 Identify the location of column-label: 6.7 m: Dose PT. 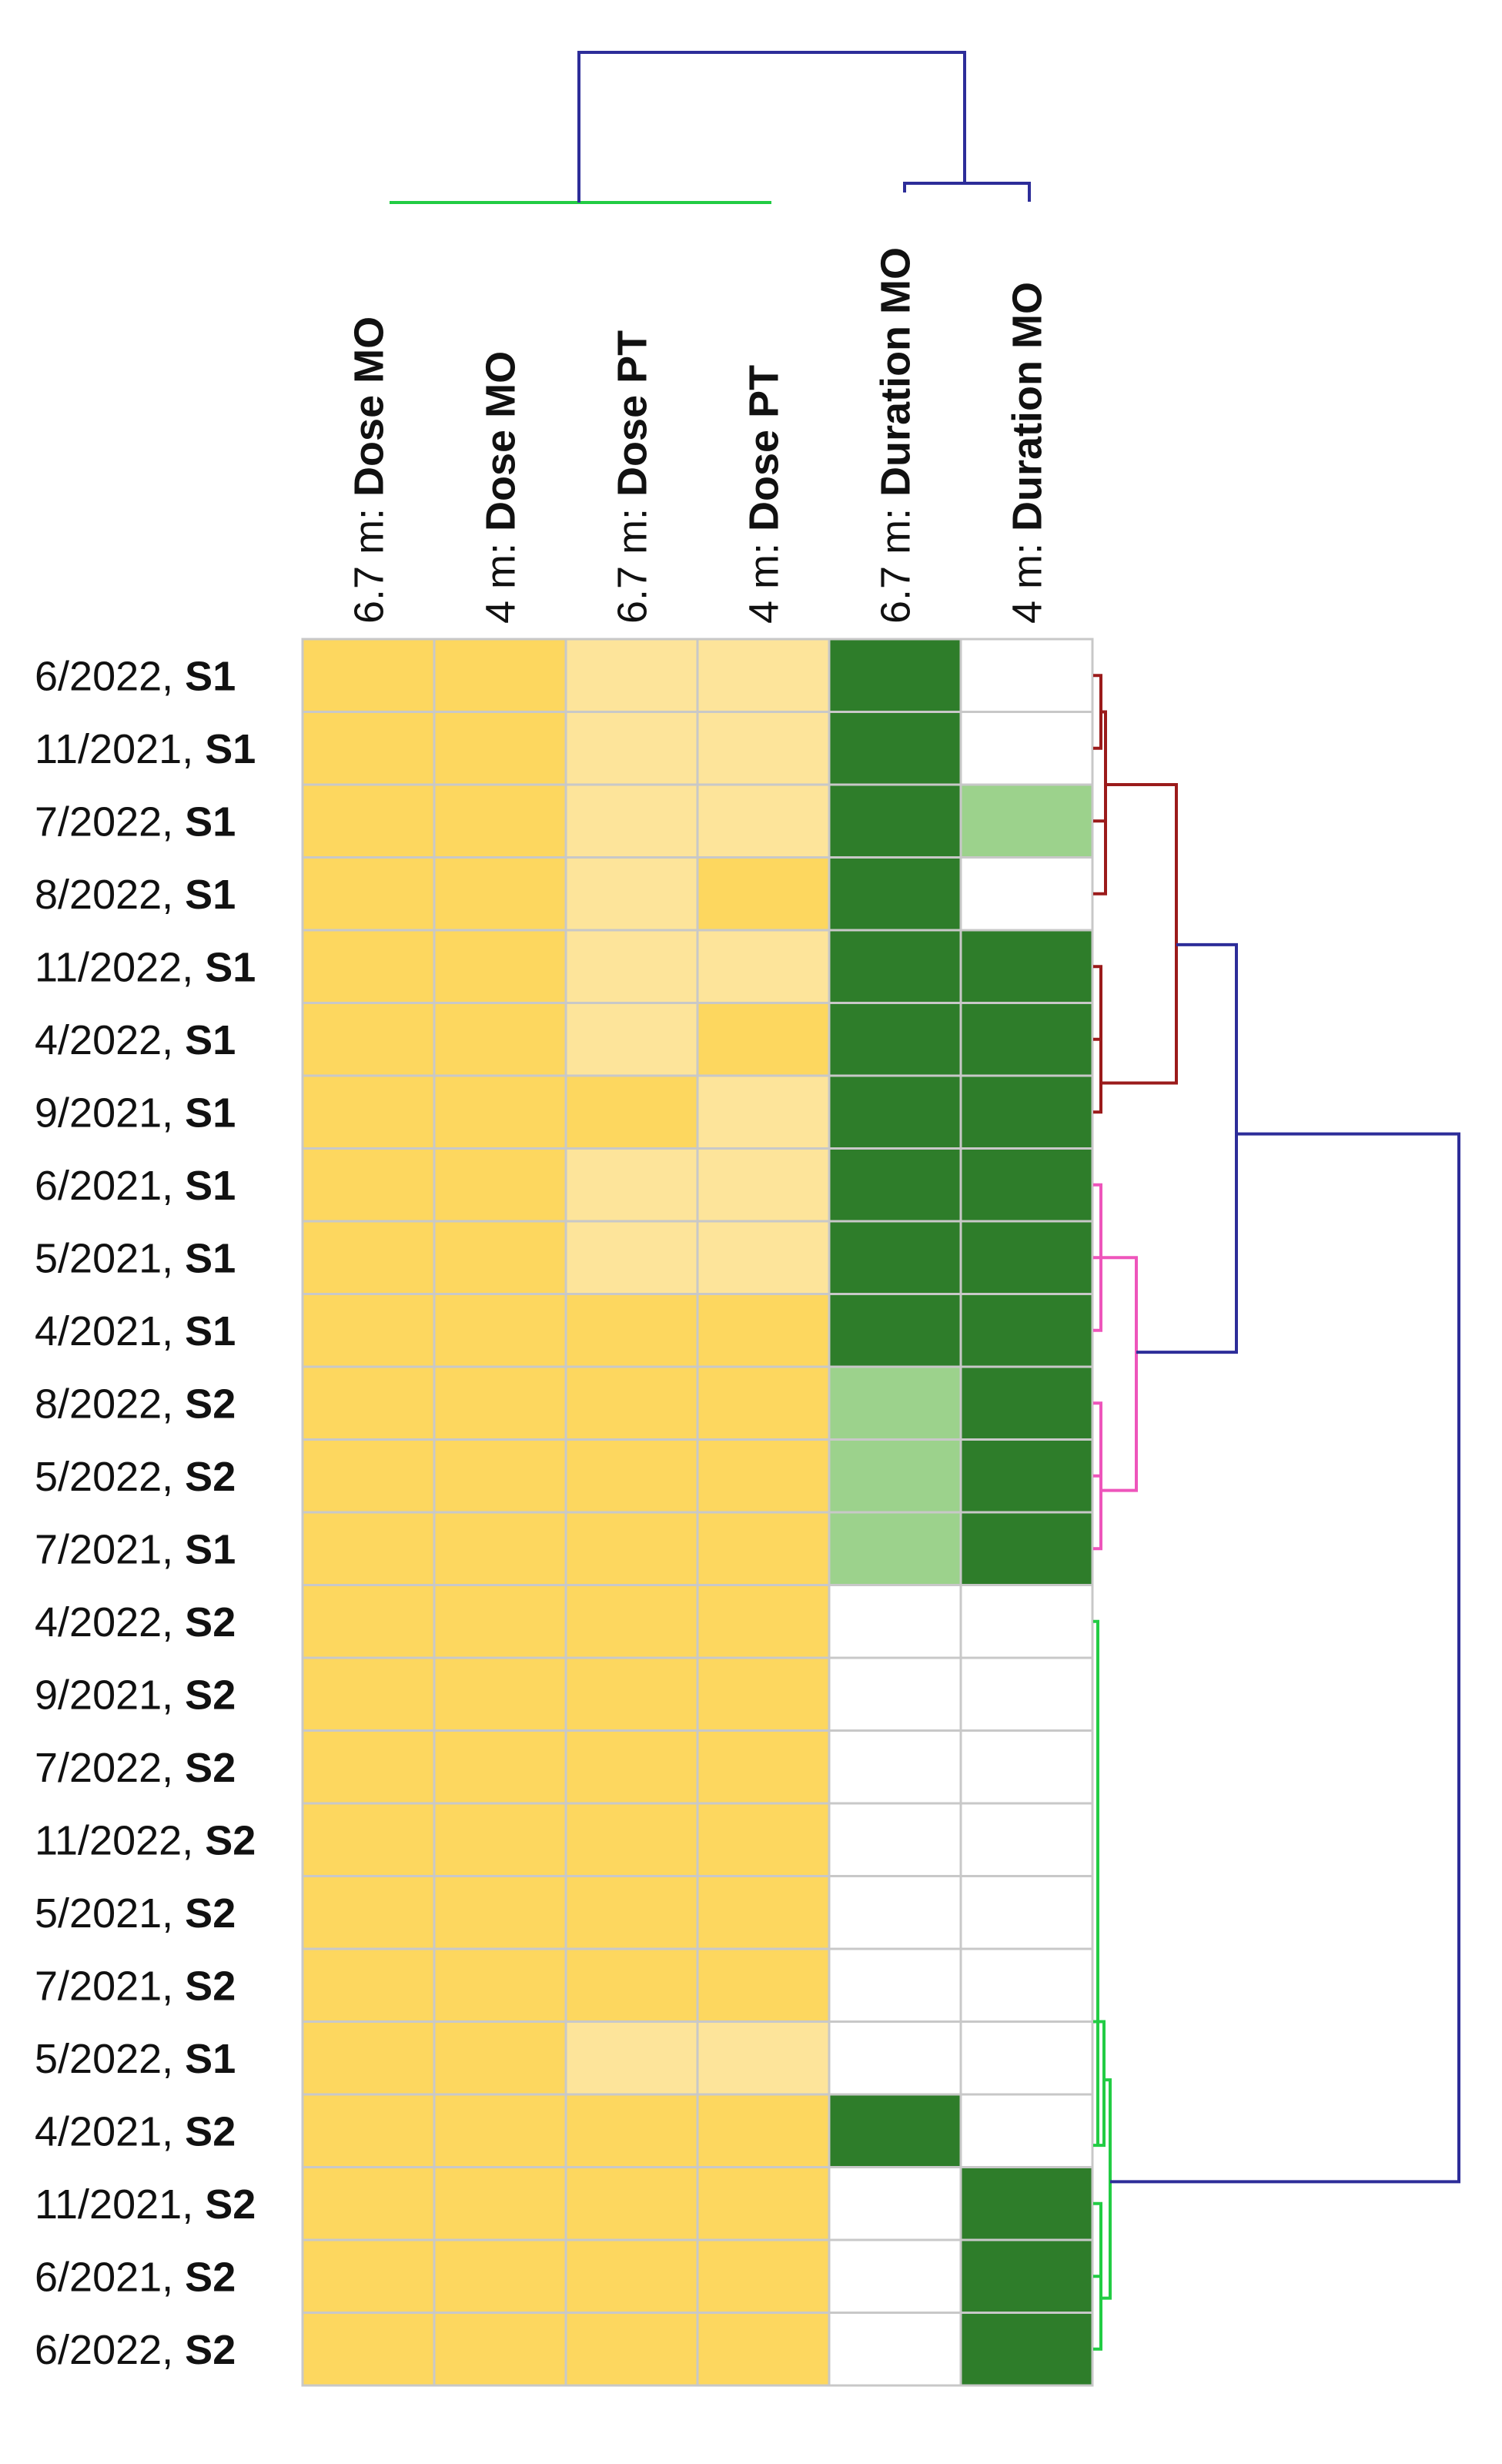
(633, 477).